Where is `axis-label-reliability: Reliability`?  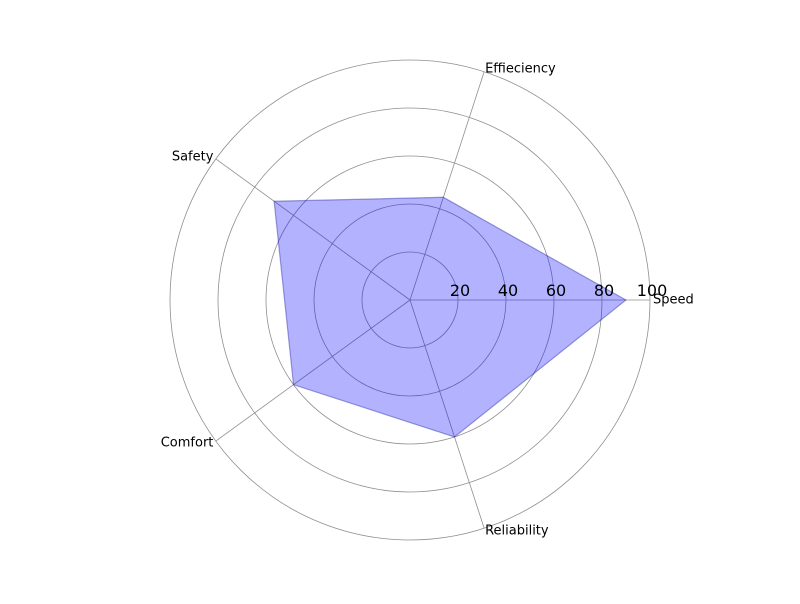 axis-label-reliability: Reliability is located at coordinates (517, 531).